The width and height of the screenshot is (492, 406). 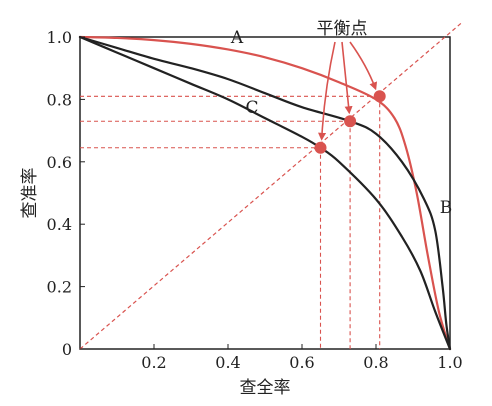 I want to click on x-axis-ticks: 0.2 0.4 0.6 0.8 1.0, so click(x=302, y=358).